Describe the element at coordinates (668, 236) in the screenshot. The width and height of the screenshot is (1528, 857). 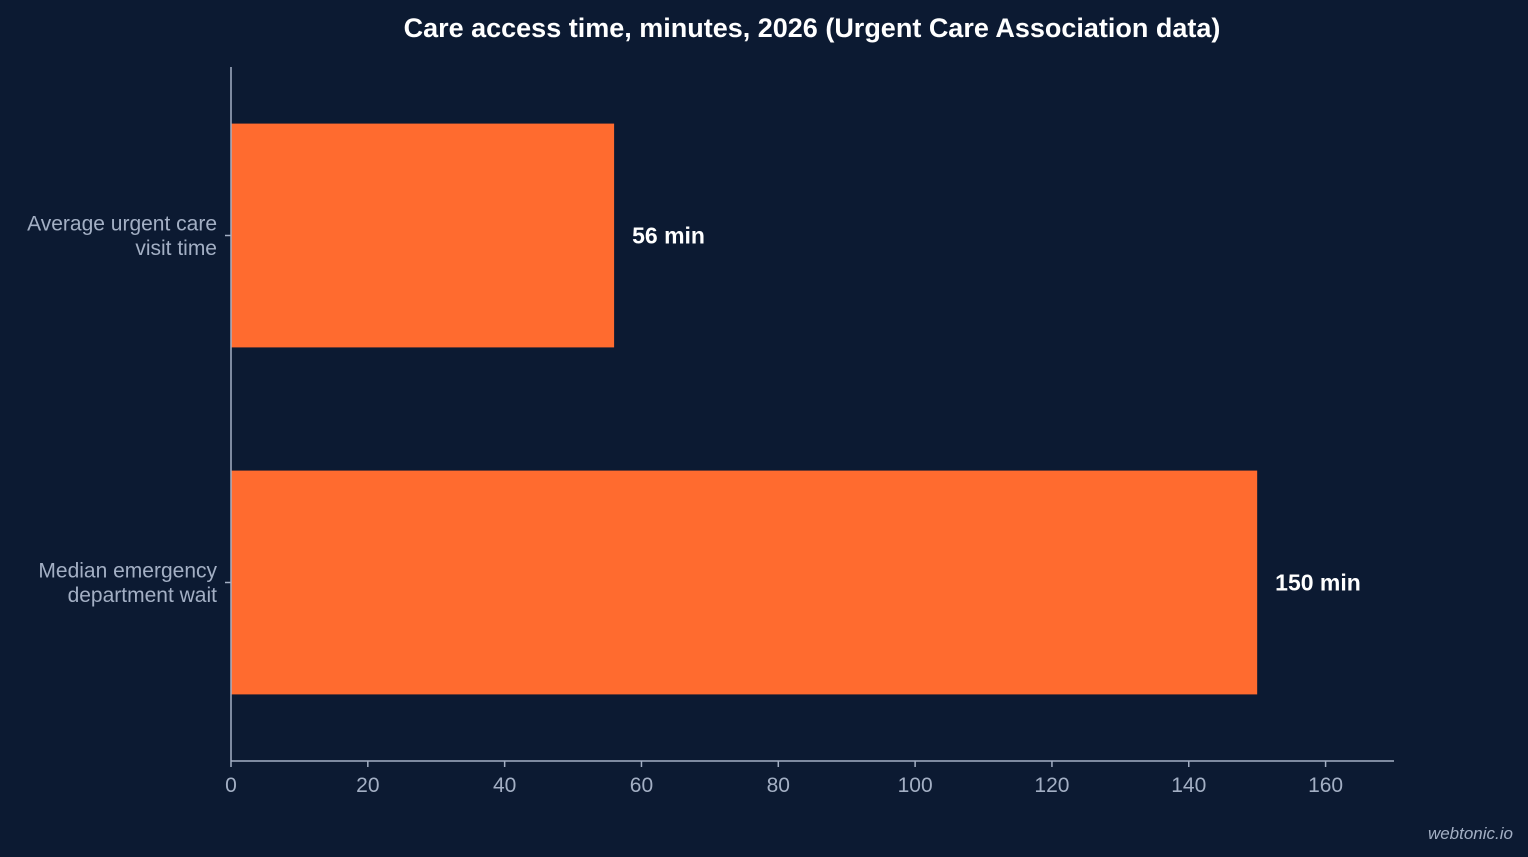
I see `value-label-0: 56 min` at that location.